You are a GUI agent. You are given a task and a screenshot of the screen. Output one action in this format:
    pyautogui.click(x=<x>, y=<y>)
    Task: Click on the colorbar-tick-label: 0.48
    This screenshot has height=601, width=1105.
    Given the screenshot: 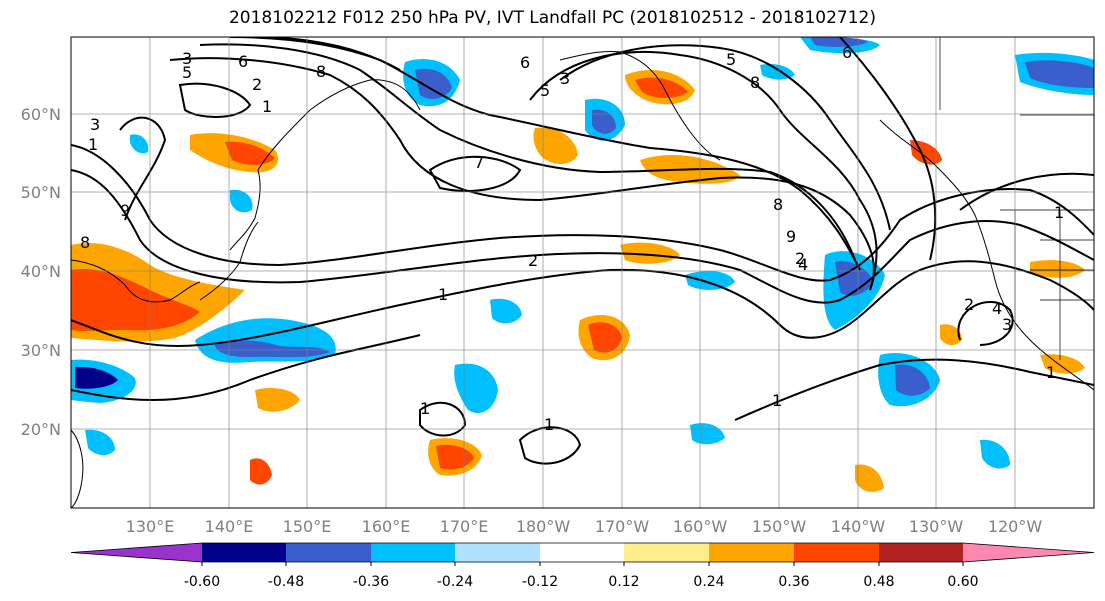 What is the action you would take?
    pyautogui.click(x=878, y=582)
    